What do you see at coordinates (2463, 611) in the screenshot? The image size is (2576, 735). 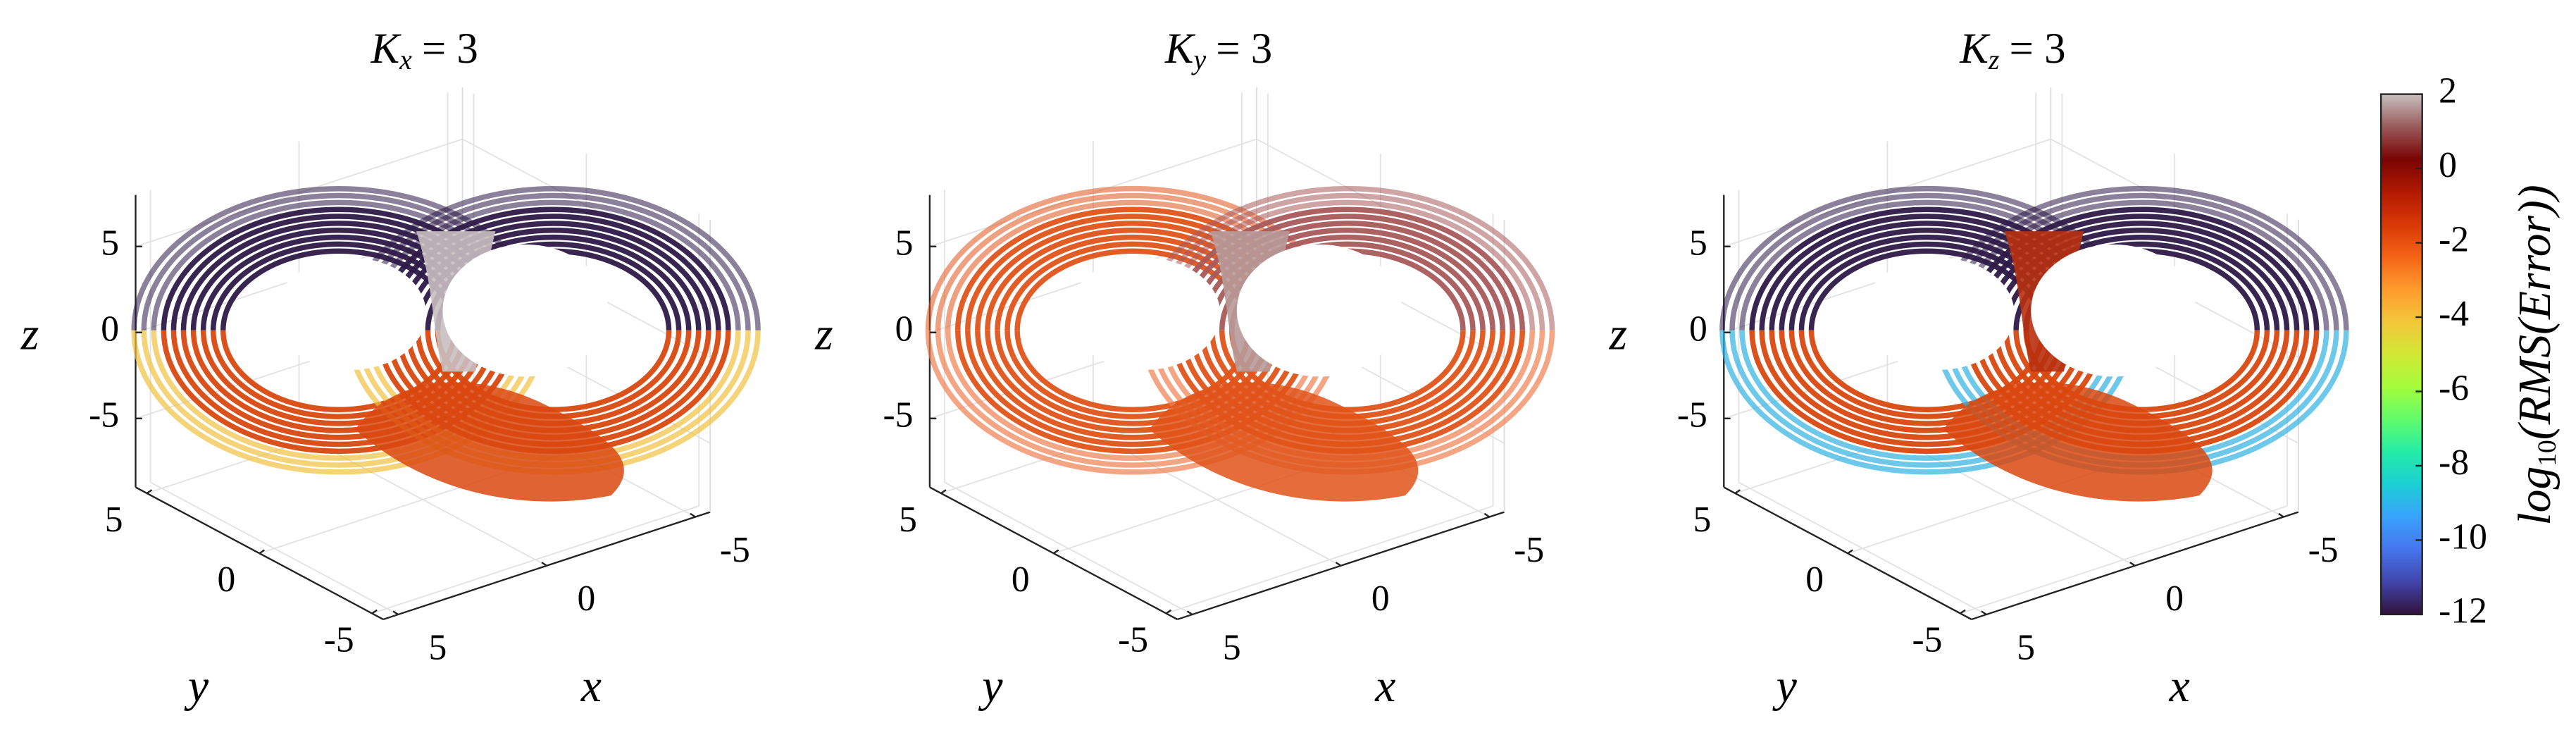 I see `colorbar-tick-label: -12` at bounding box center [2463, 611].